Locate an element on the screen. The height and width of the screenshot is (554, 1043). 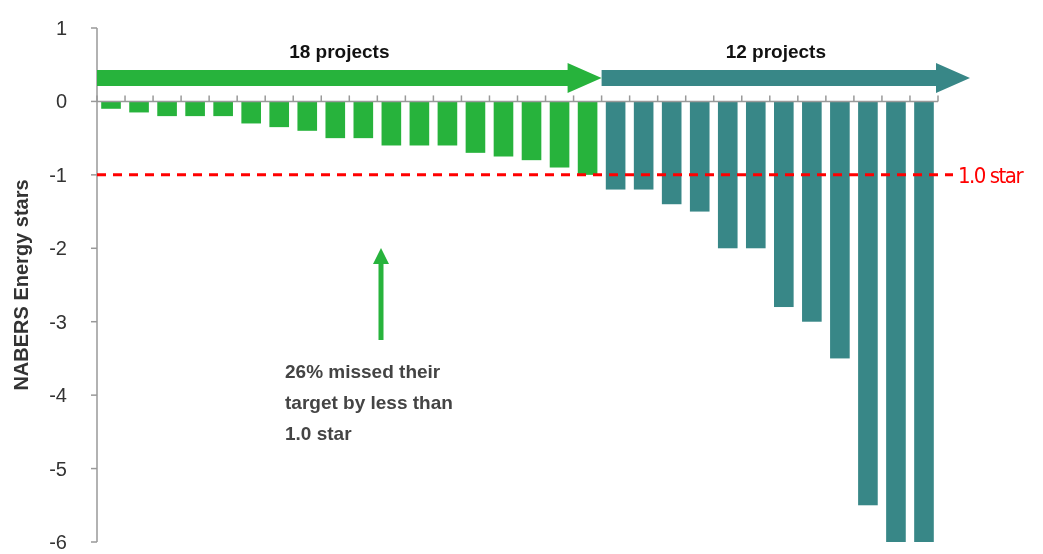
annotation: 26% missed their target by less than 1.0 star is located at coordinates (369, 402).